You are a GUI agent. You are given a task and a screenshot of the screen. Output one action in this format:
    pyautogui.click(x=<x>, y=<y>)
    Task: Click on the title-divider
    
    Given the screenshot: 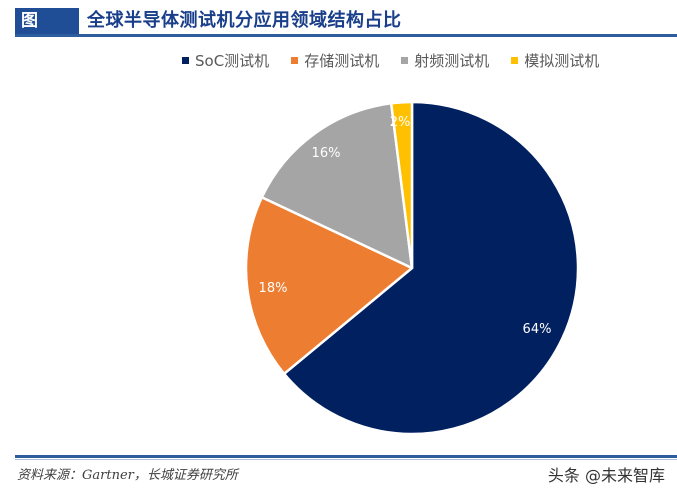 What is the action you would take?
    pyautogui.click(x=346, y=35)
    